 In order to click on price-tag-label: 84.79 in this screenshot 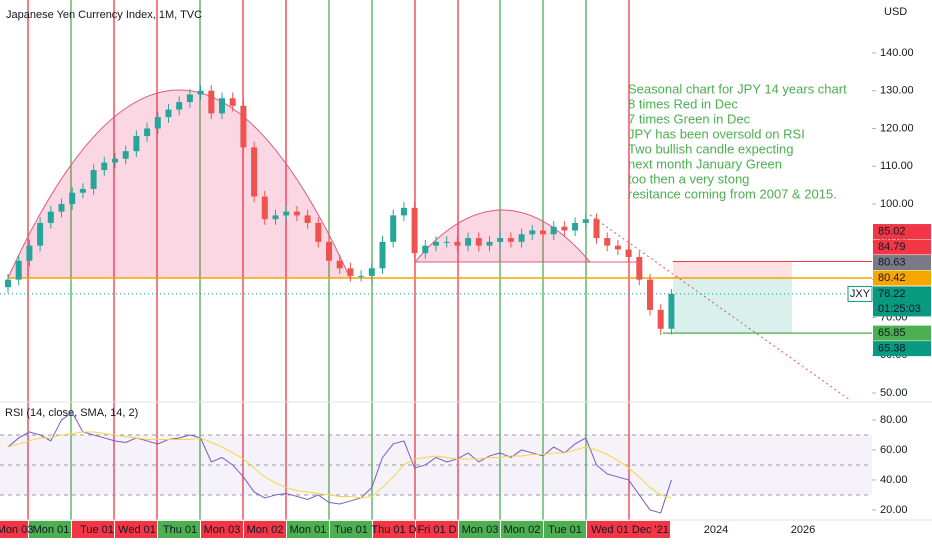, I will do `click(892, 247)`.